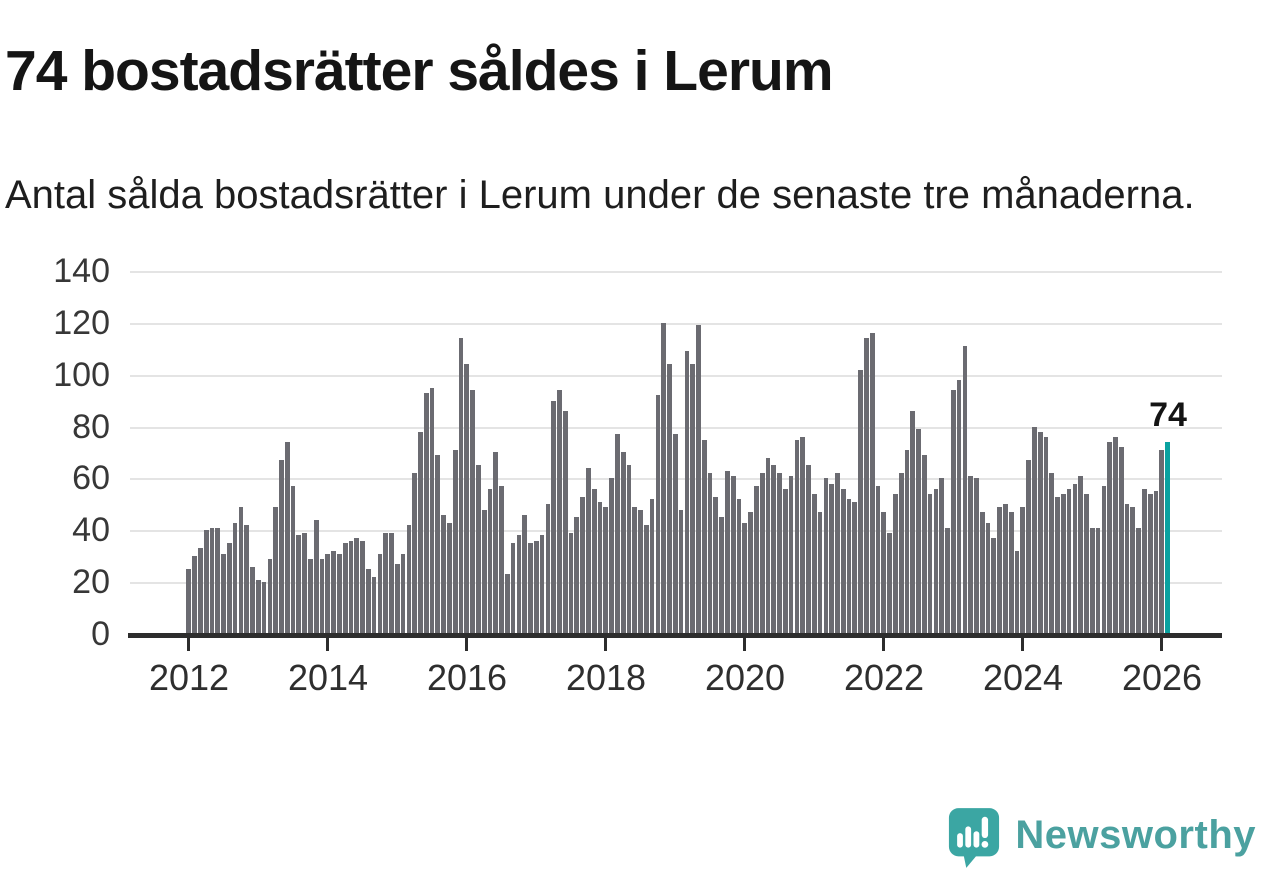  Describe the element at coordinates (91, 530) in the screenshot. I see `y-axis-label-40: 40` at that location.